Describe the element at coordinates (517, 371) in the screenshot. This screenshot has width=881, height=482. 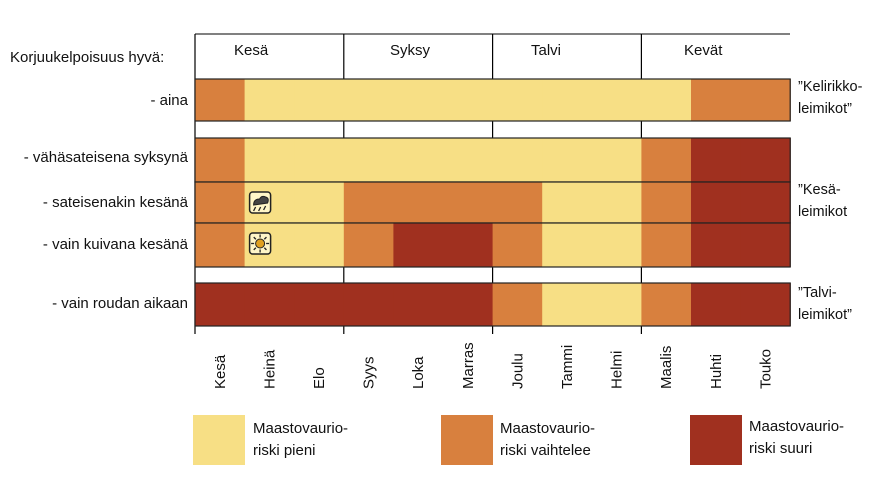
I see `month-label: Joulu` at that location.